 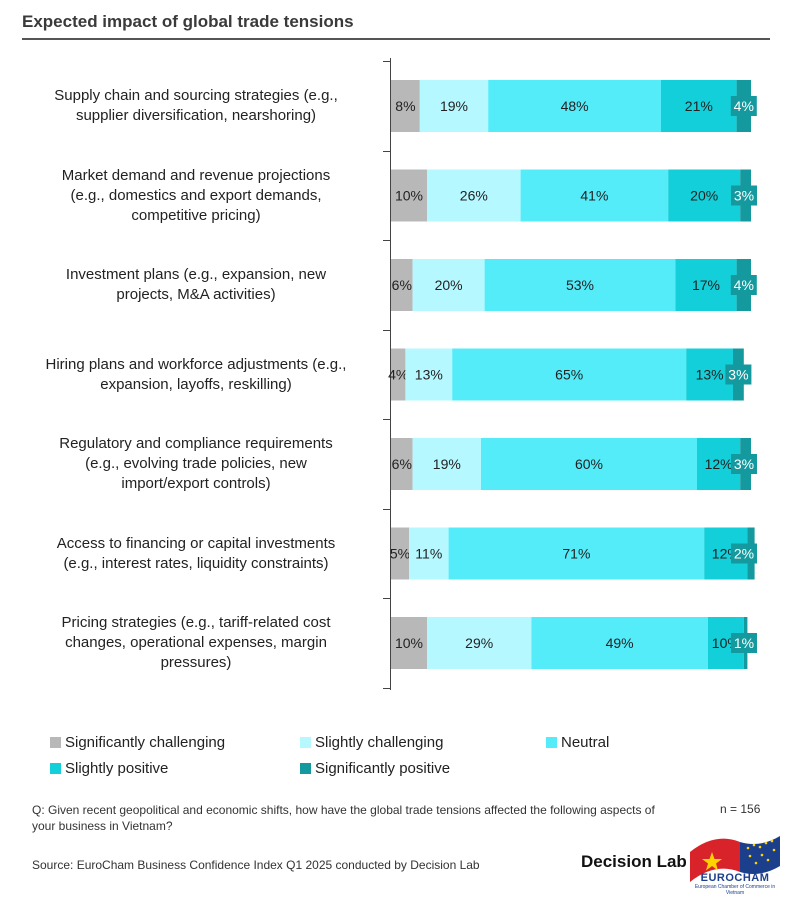 What do you see at coordinates (719, 464) in the screenshot?
I see `data-label: 12%` at bounding box center [719, 464].